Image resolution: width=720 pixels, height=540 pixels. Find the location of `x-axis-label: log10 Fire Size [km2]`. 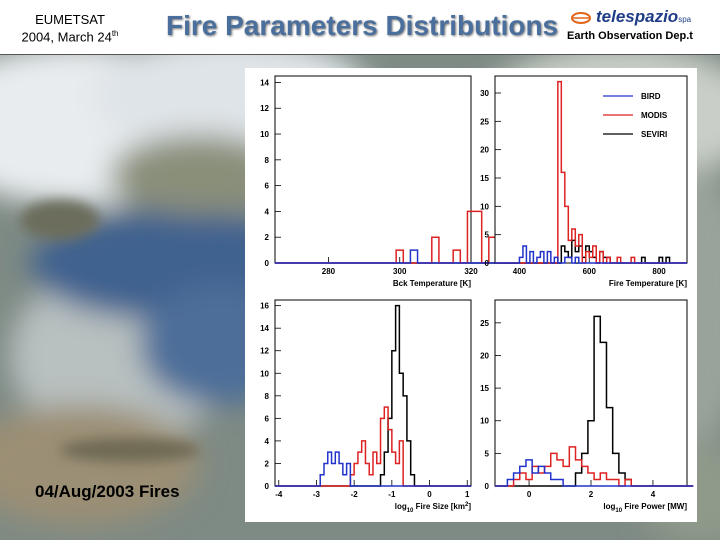

x-axis-label: log10 Fire Size [km2] is located at coordinates (433, 508).